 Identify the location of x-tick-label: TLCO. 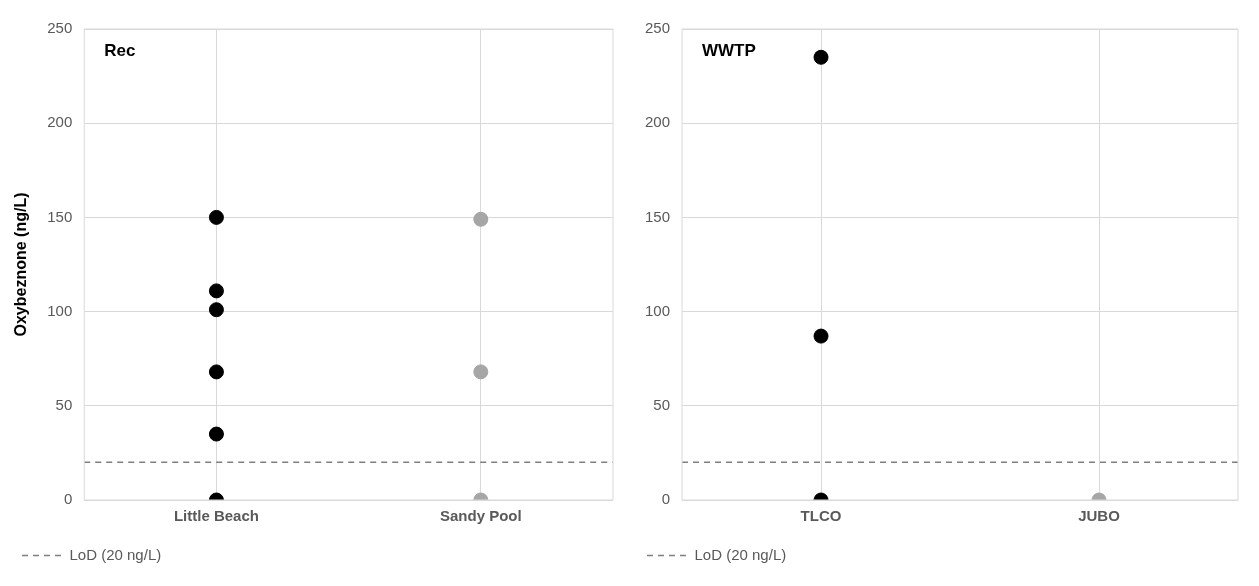
(821, 516).